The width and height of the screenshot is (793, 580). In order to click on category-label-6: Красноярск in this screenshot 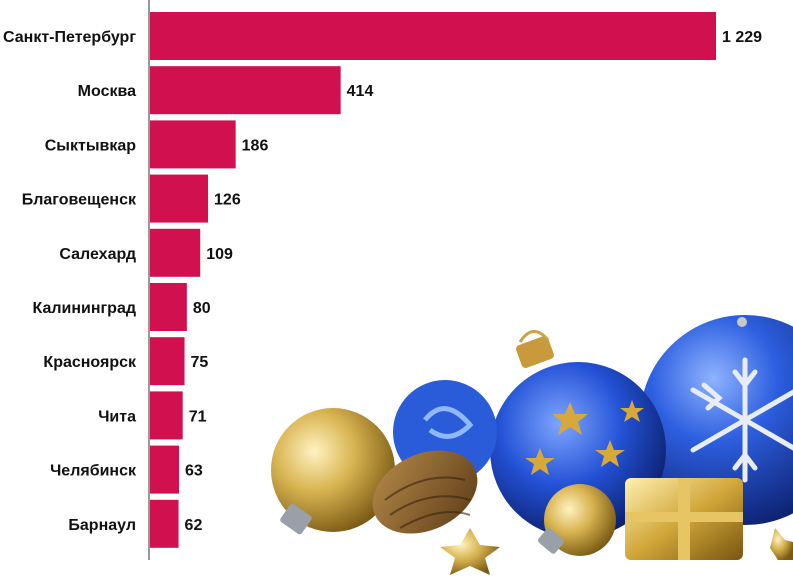, I will do `click(90, 362)`.